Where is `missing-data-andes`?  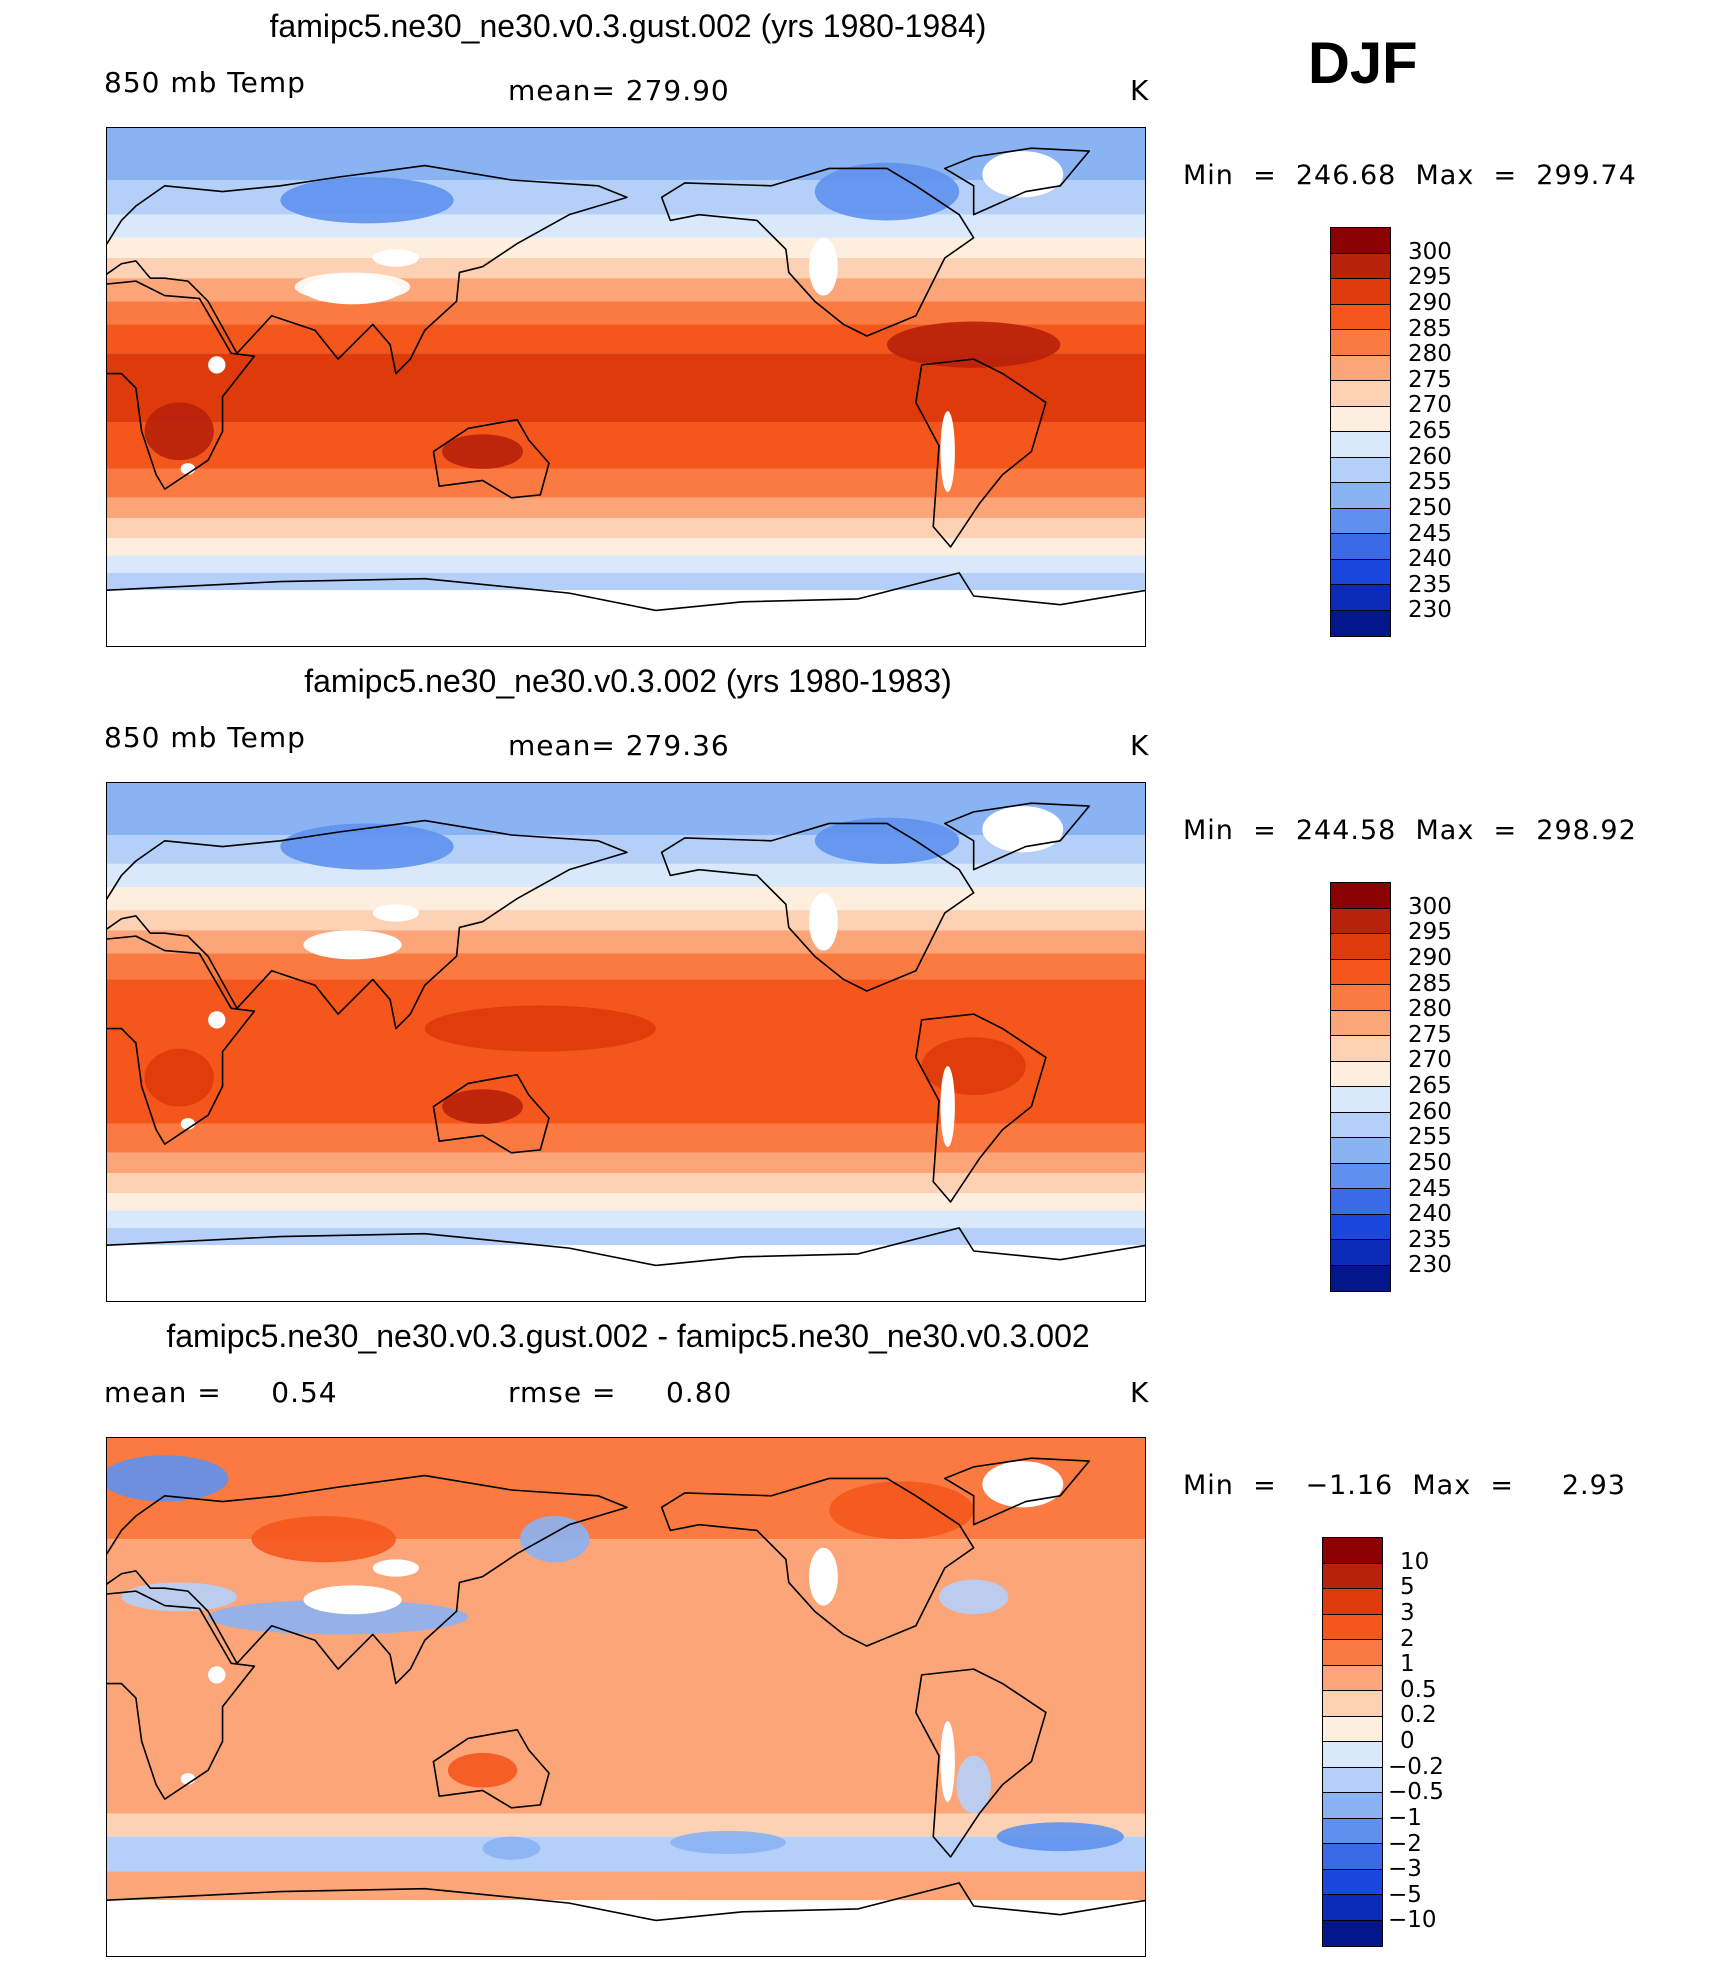
missing-data-andes is located at coordinates (947, 1761).